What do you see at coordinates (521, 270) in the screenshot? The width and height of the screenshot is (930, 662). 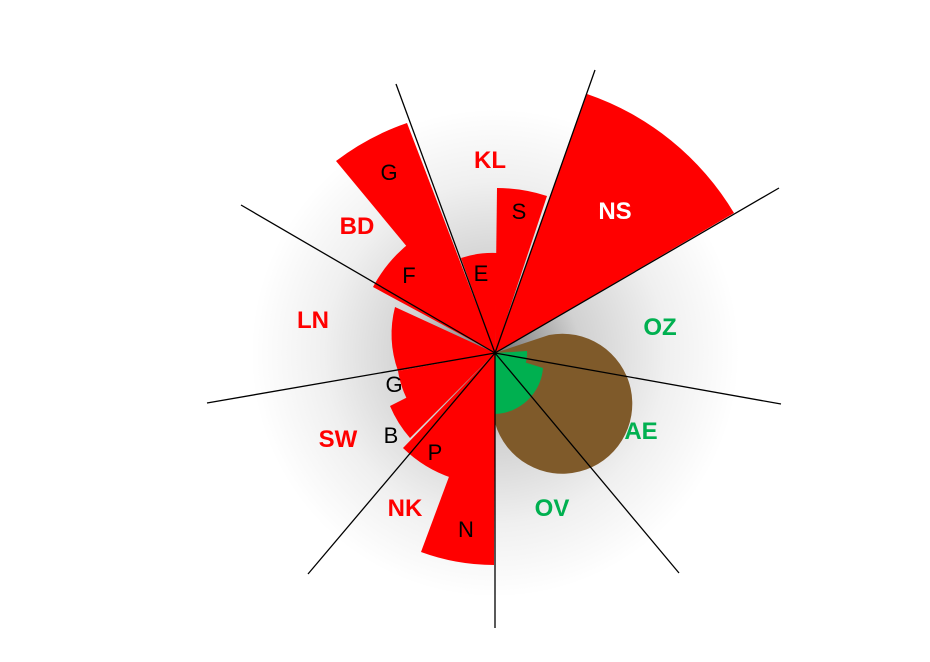 I see `wedge-s` at bounding box center [521, 270].